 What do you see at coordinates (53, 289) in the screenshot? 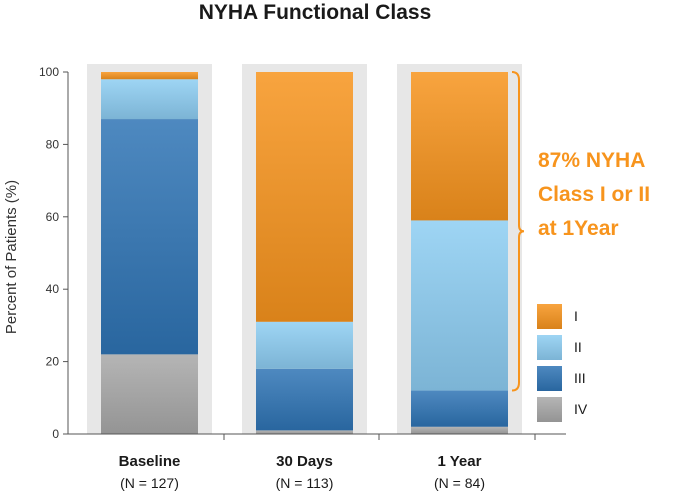
I see `y-tick-label: 40` at bounding box center [53, 289].